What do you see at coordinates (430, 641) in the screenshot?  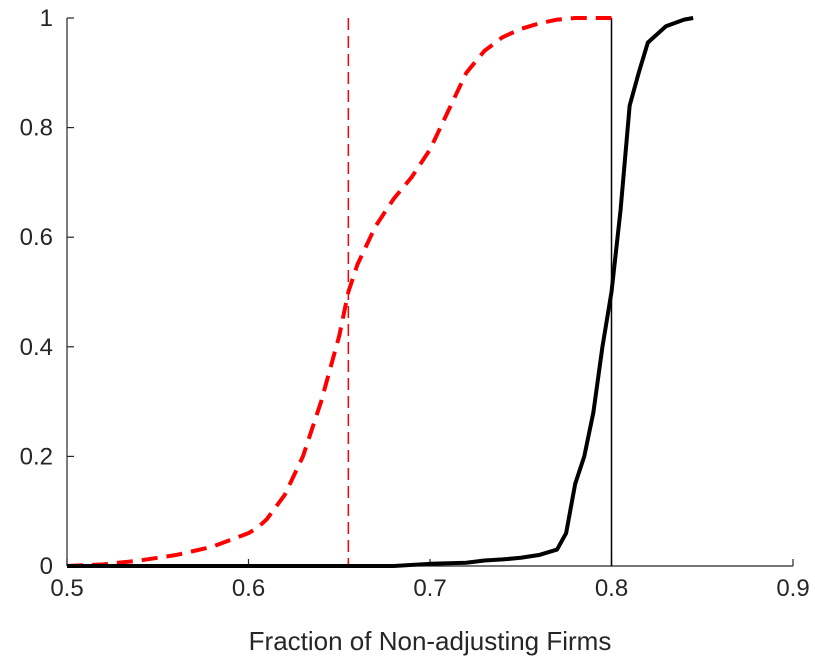 I see `x-axis-title: Fraction of Non-adjusting Firms` at bounding box center [430, 641].